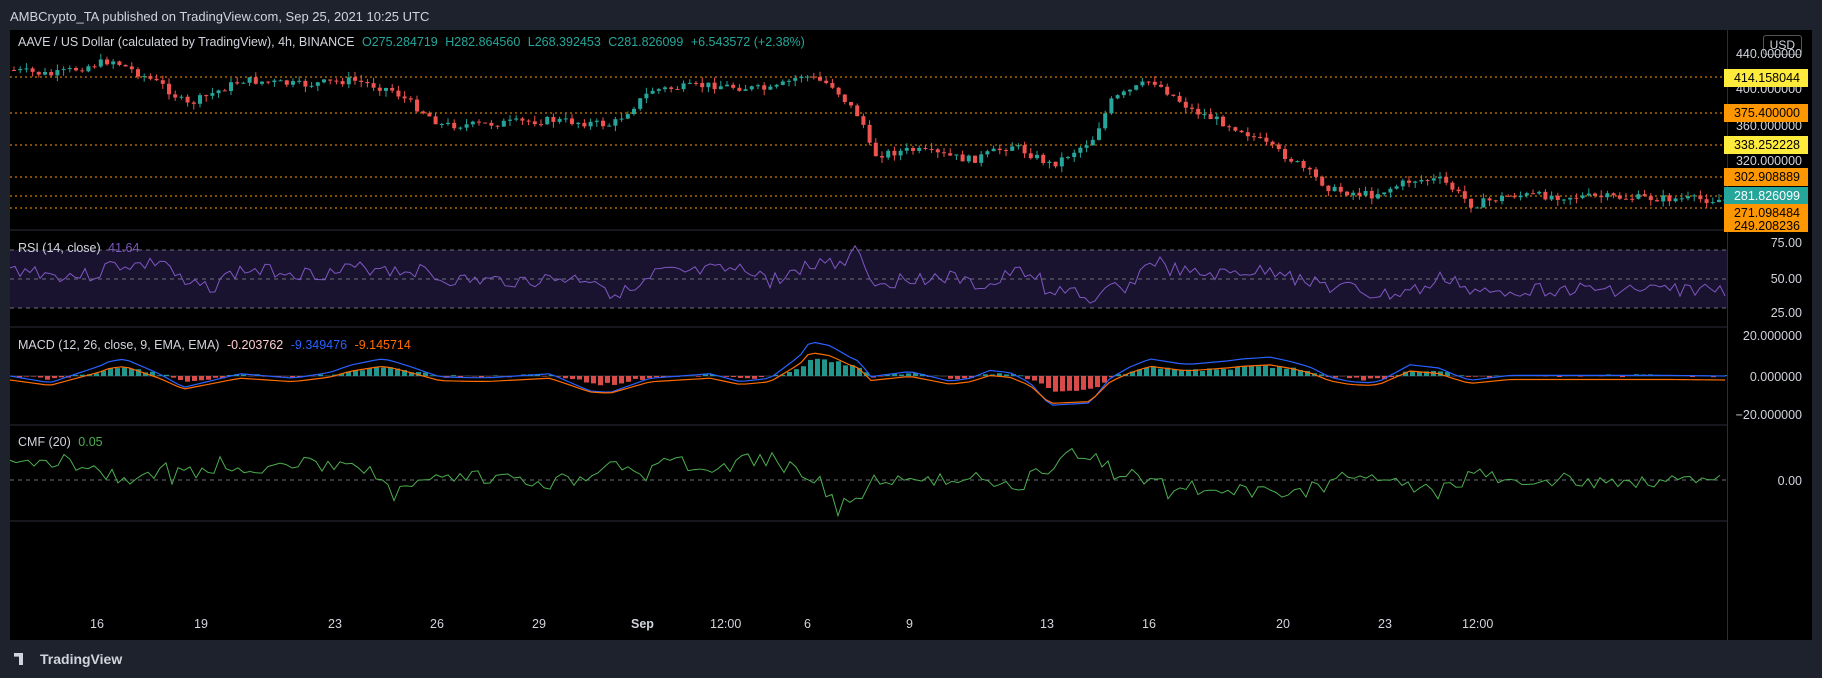 The image size is (1822, 678). I want to click on price-tick: 320.000000, so click(1768, 161).